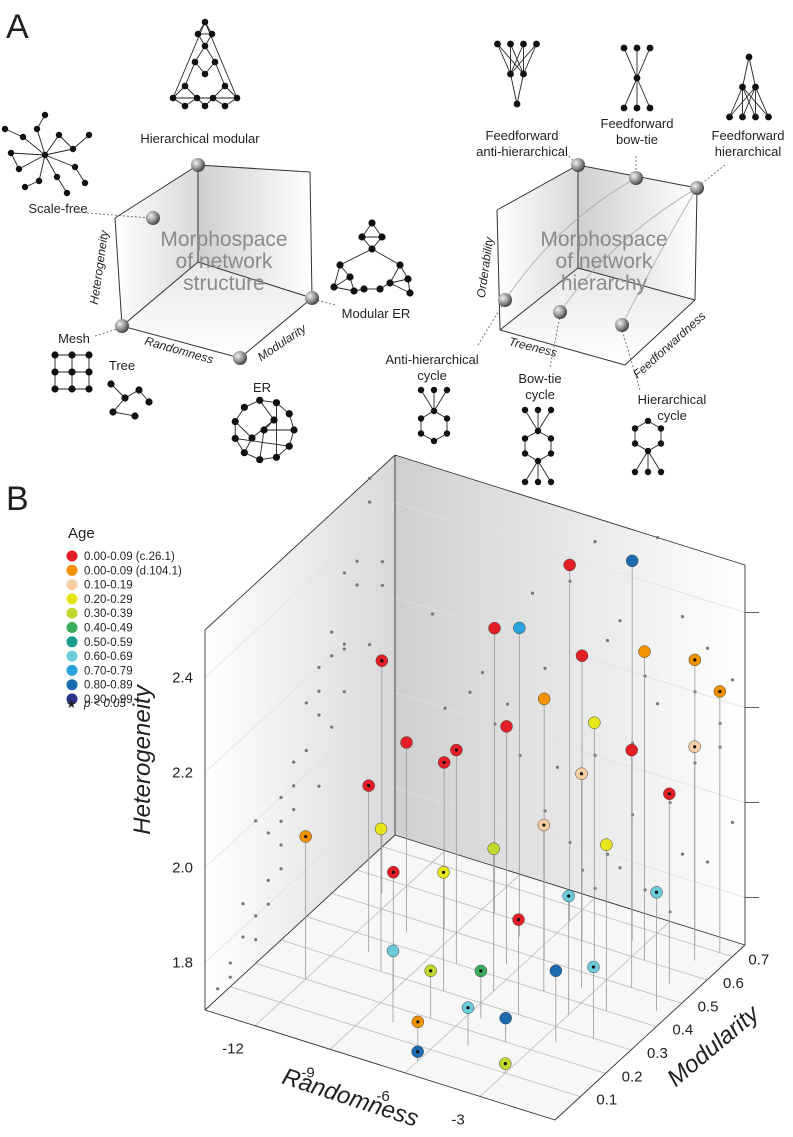 Image resolution: width=793 pixels, height=1137 pixels. What do you see at coordinates (382, 1096) in the screenshot?
I see `x-tick-label: -6` at bounding box center [382, 1096].